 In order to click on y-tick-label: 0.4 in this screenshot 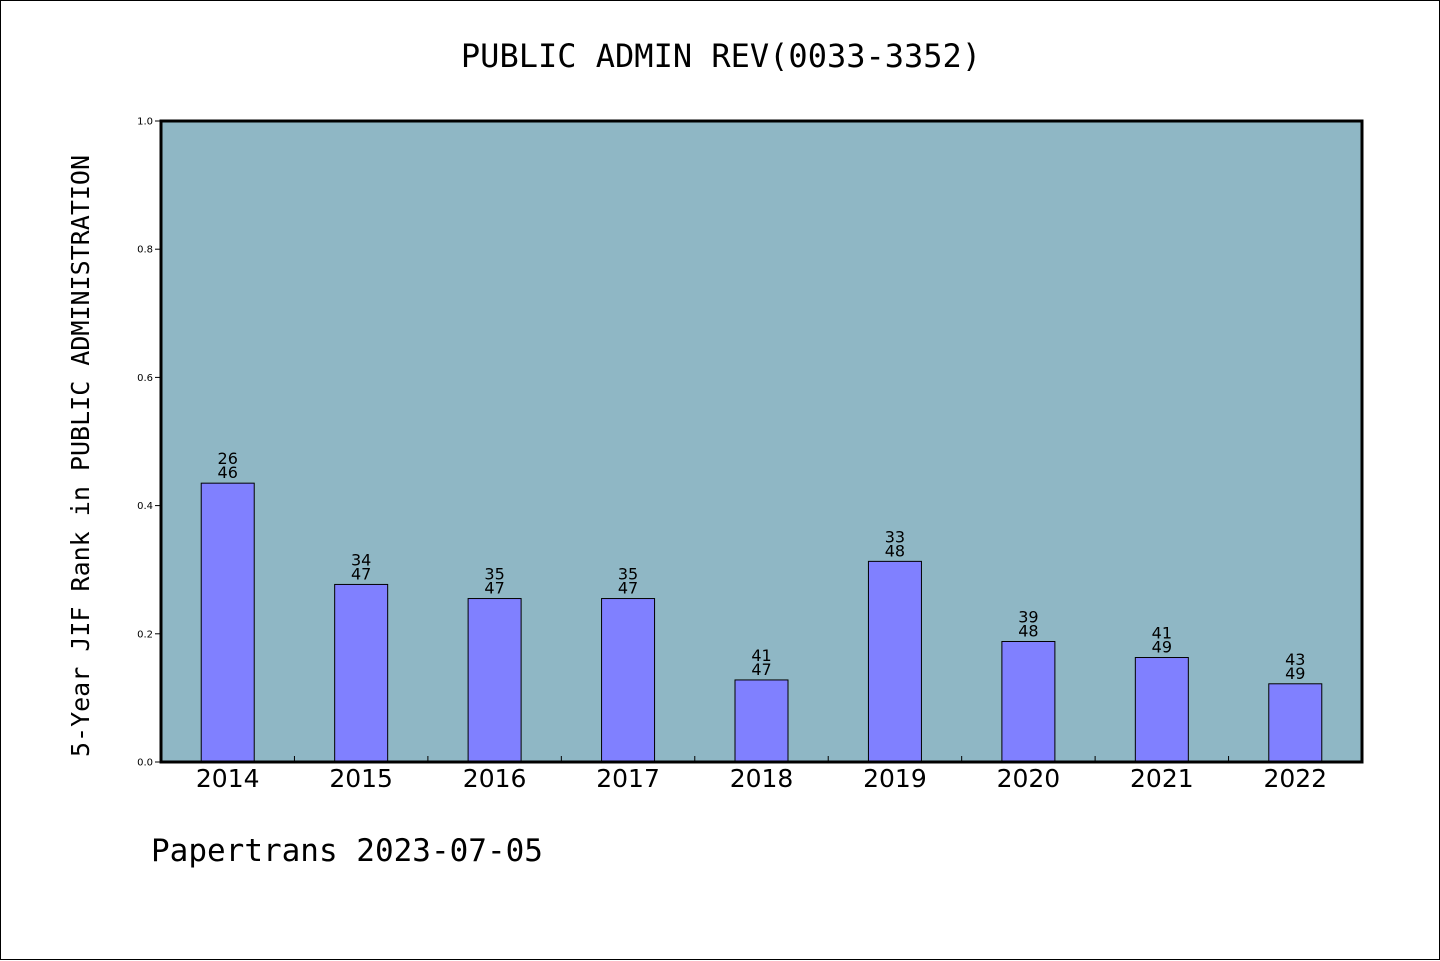, I will do `click(145, 506)`.